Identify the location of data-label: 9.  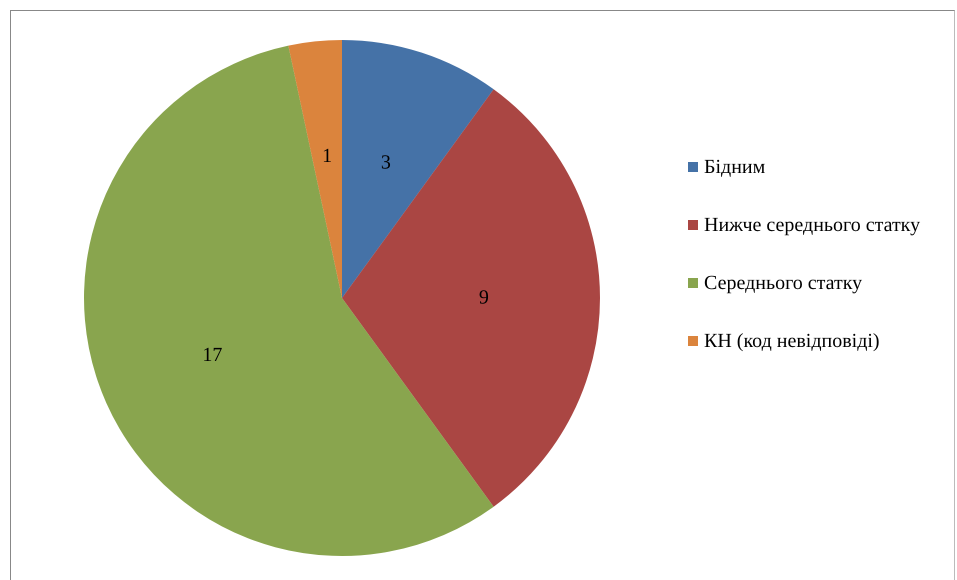
(483, 297).